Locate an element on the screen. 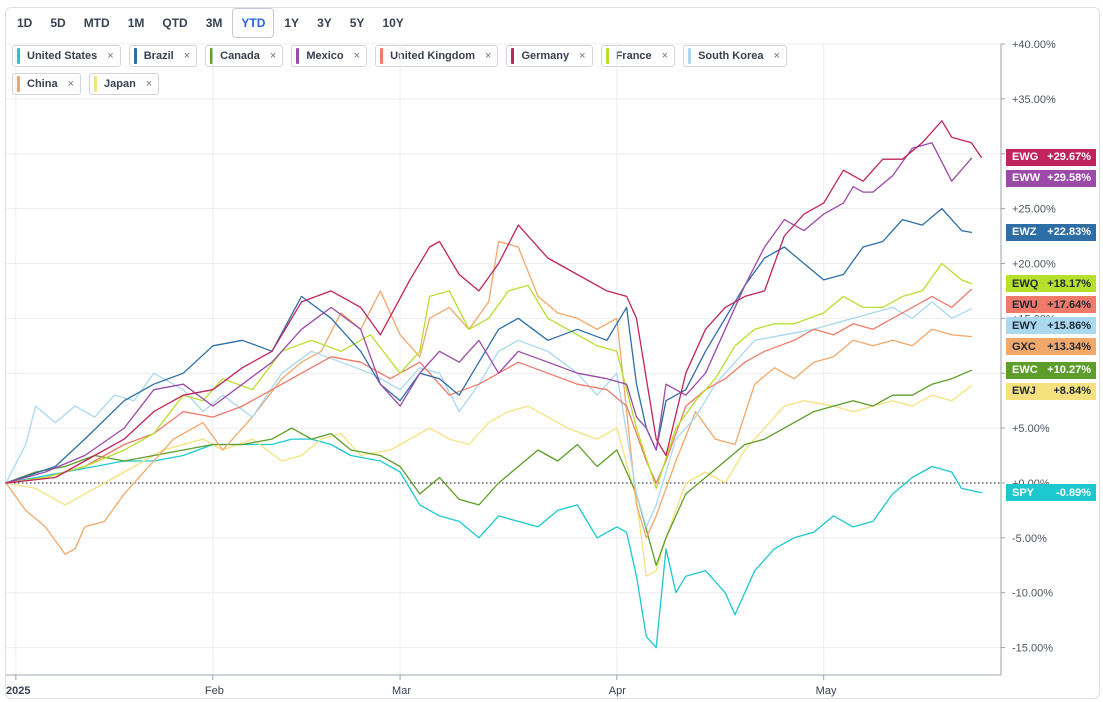 The height and width of the screenshot is (702, 1103). range-button-mtd: MTD is located at coordinates (96, 23).